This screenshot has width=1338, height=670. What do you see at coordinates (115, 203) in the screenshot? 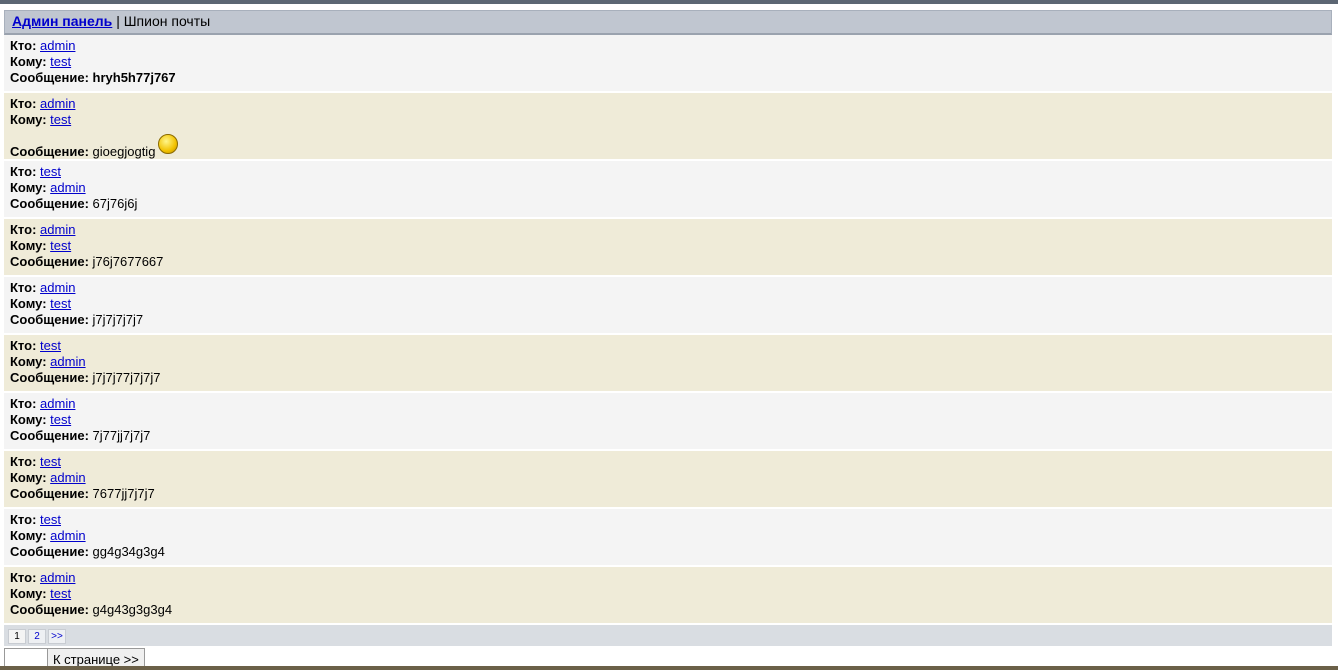
I see `message-text: 67j76j6j` at bounding box center [115, 203].